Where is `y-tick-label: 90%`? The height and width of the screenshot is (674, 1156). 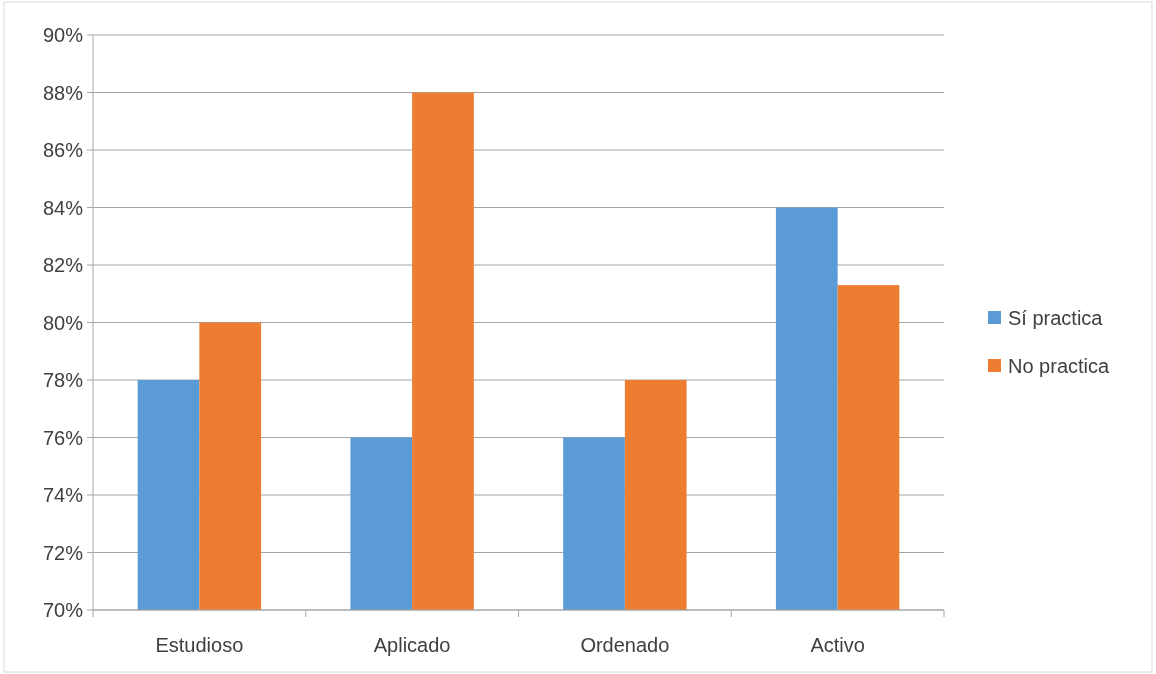
y-tick-label: 90% is located at coordinates (63, 35).